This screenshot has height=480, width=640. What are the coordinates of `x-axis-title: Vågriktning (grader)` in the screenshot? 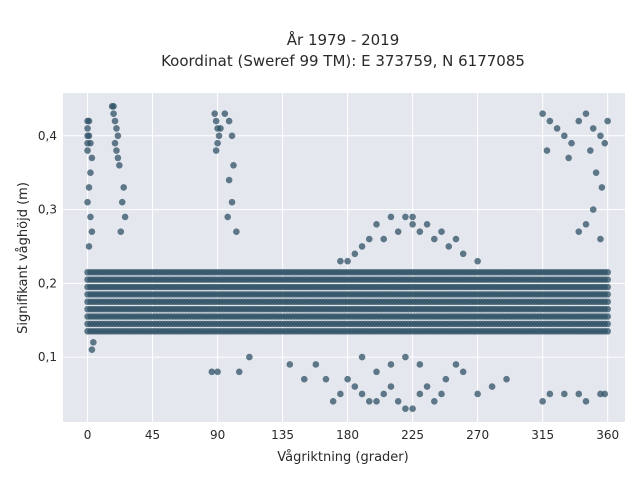 It's located at (342, 457).